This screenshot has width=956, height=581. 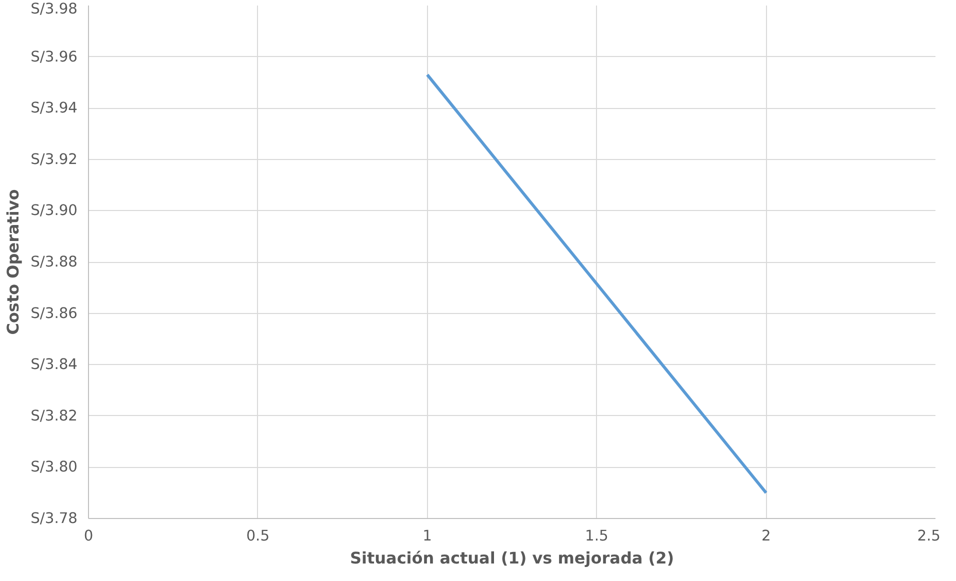 I want to click on y-tick-label: S/3.86, so click(x=54, y=313).